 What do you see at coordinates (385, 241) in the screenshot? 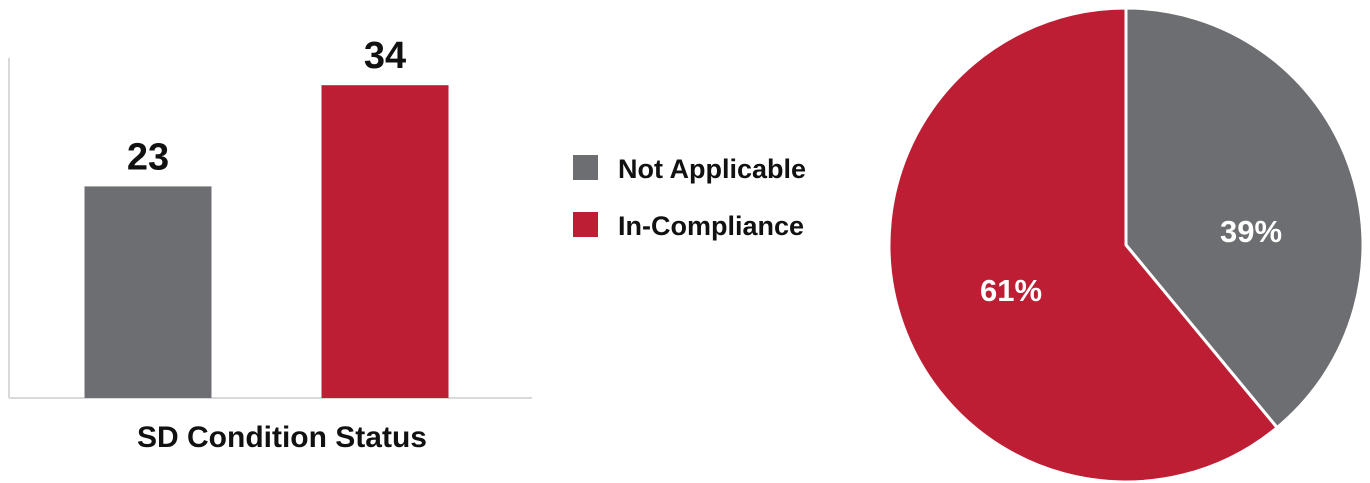
I see `bar-in-compliance` at bounding box center [385, 241].